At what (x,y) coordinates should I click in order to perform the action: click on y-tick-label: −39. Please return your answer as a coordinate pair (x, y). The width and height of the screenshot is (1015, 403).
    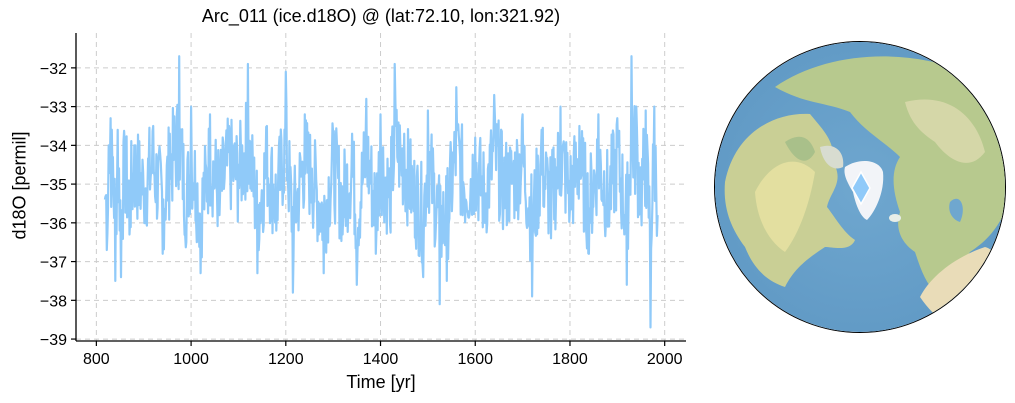
    Looking at the image, I should click on (53, 340).